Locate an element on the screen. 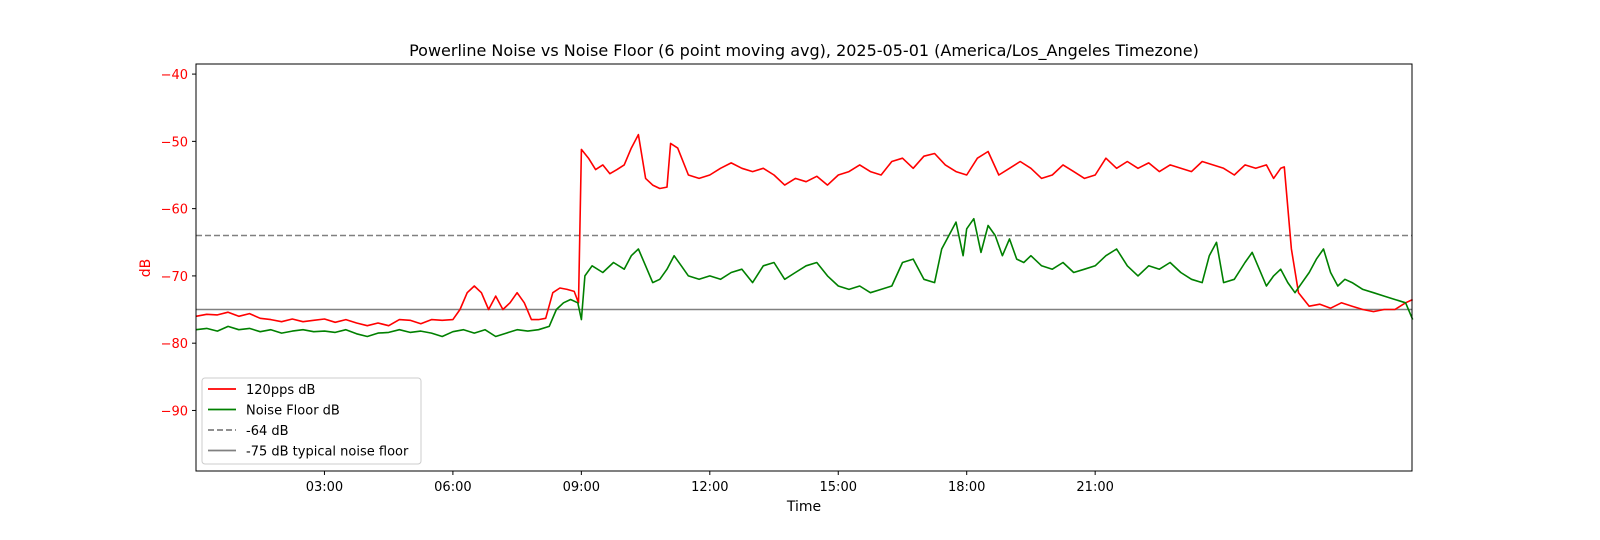 The width and height of the screenshot is (1600, 540). x-tick-label: 12:00 is located at coordinates (709, 487).